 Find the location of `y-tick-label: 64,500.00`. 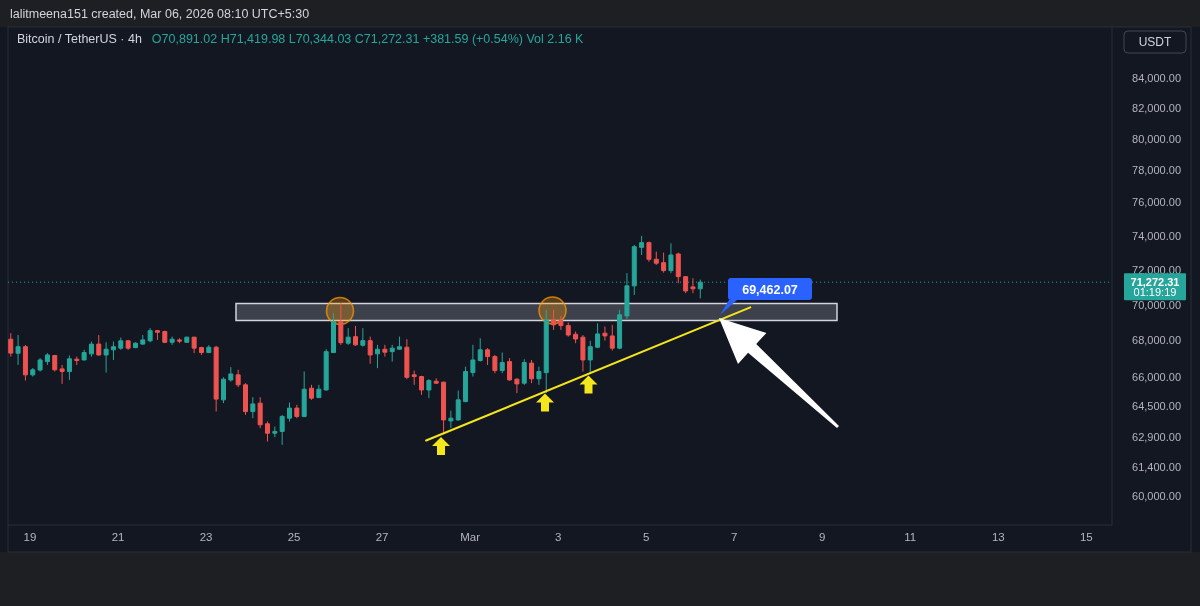

y-tick-label: 64,500.00 is located at coordinates (1156, 406).